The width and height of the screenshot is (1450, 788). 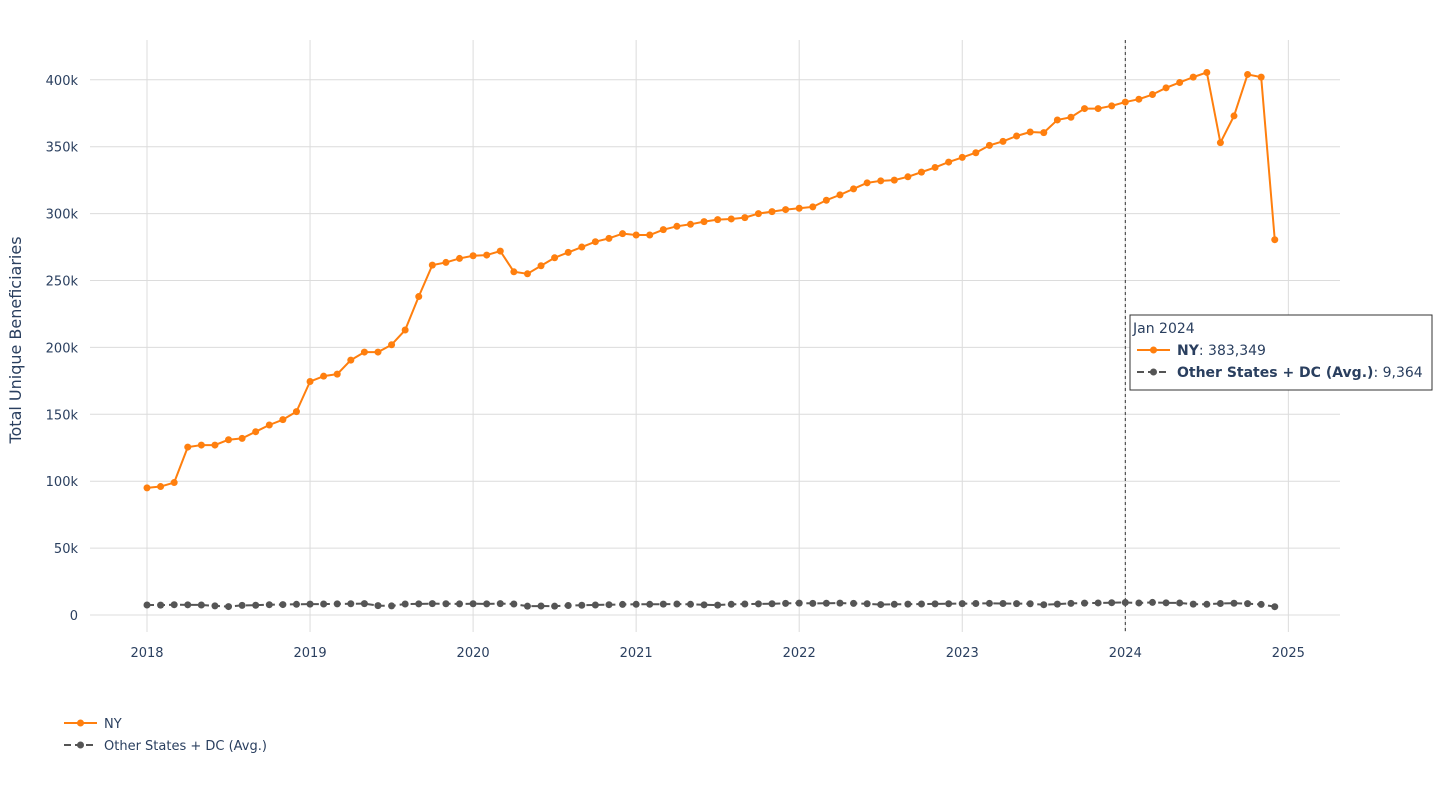 What do you see at coordinates (165, 746) in the screenshot?
I see `legend-item-other-states: Other States + DC (Avg.)` at bounding box center [165, 746].